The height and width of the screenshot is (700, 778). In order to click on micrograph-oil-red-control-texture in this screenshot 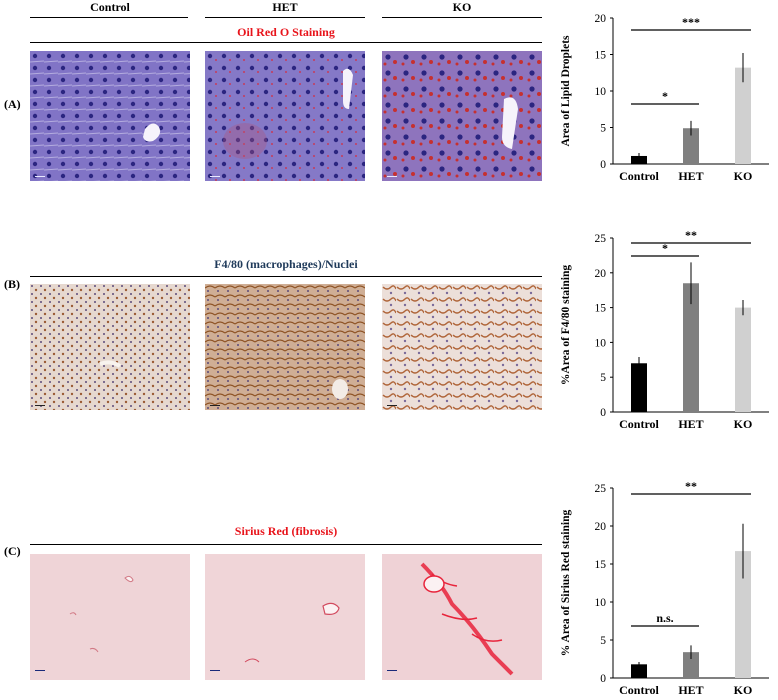, I will do `click(110, 116)`.